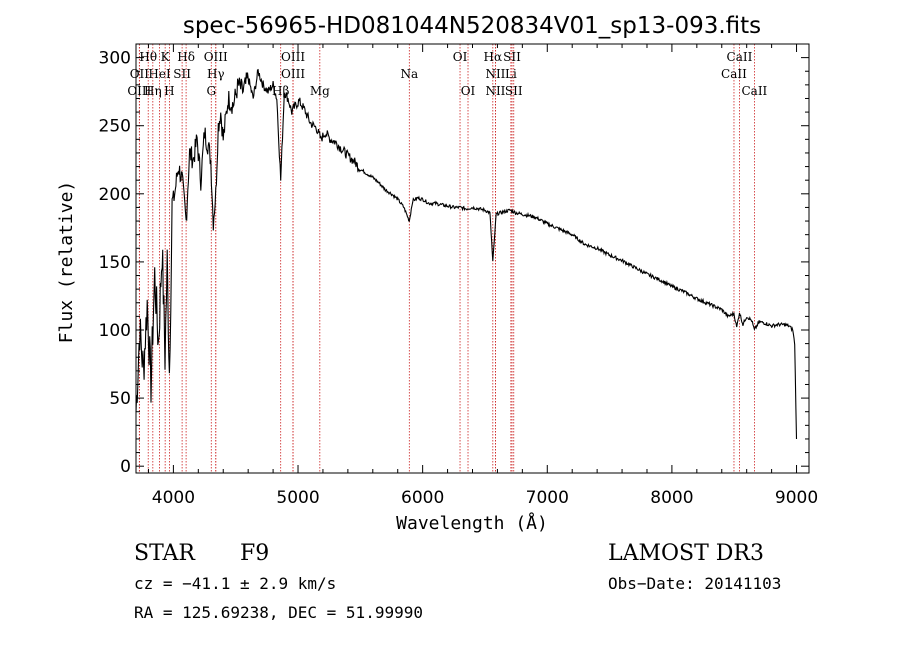 Image resolution: width=900 pixels, height=649 pixels. I want to click on line-id-label: Mg, so click(320, 91).